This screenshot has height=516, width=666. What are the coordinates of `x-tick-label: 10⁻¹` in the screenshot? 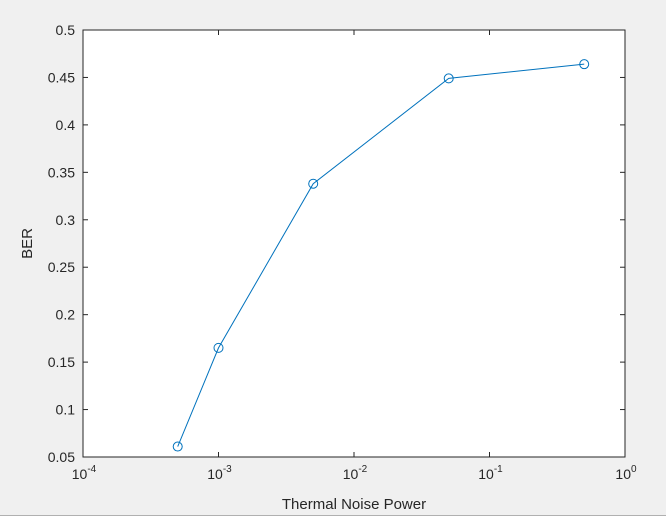 It's located at (490, 473).